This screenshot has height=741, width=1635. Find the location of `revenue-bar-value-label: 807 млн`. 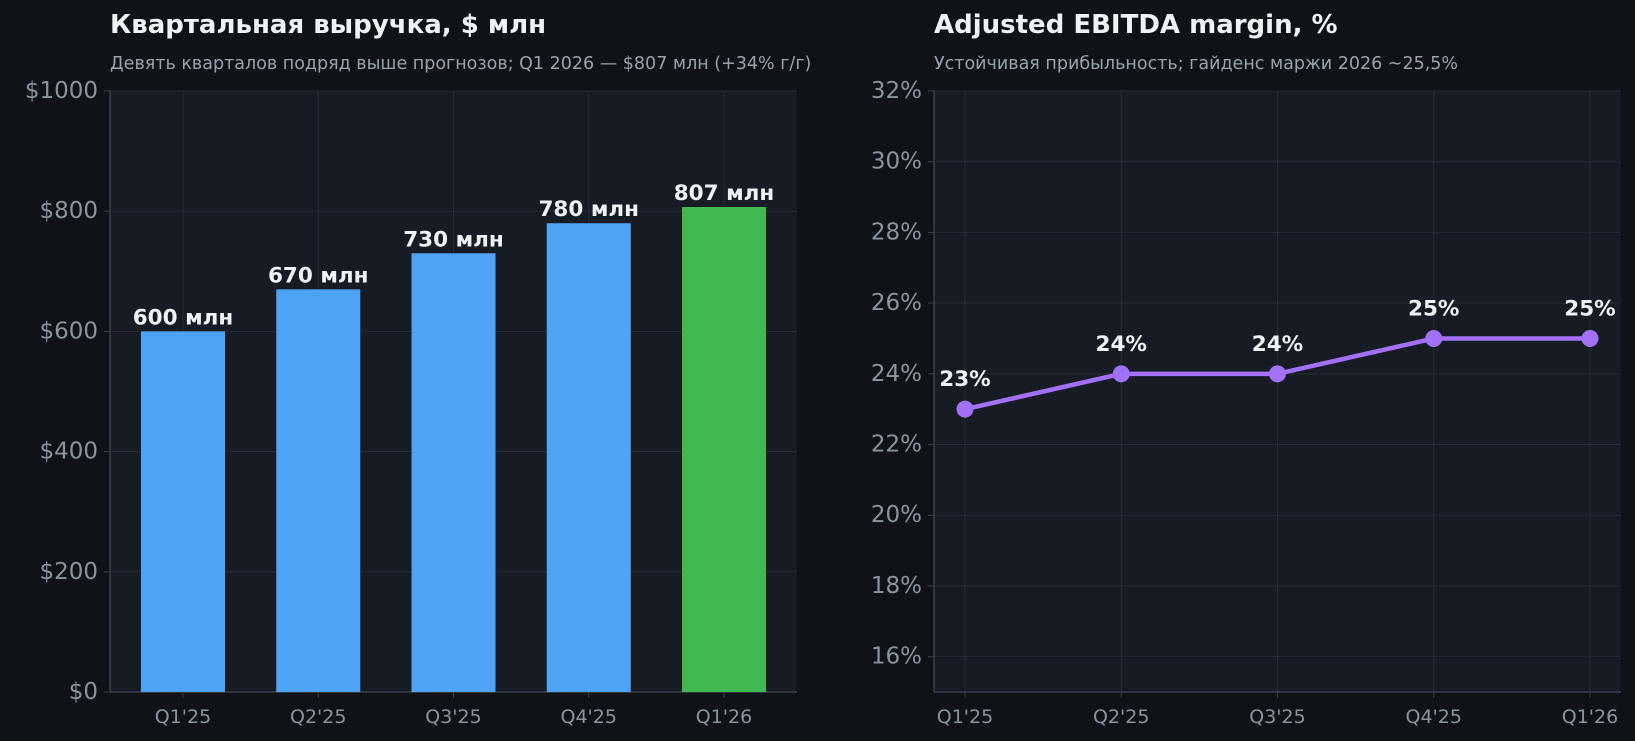

revenue-bar-value-label: 807 млн is located at coordinates (724, 193).